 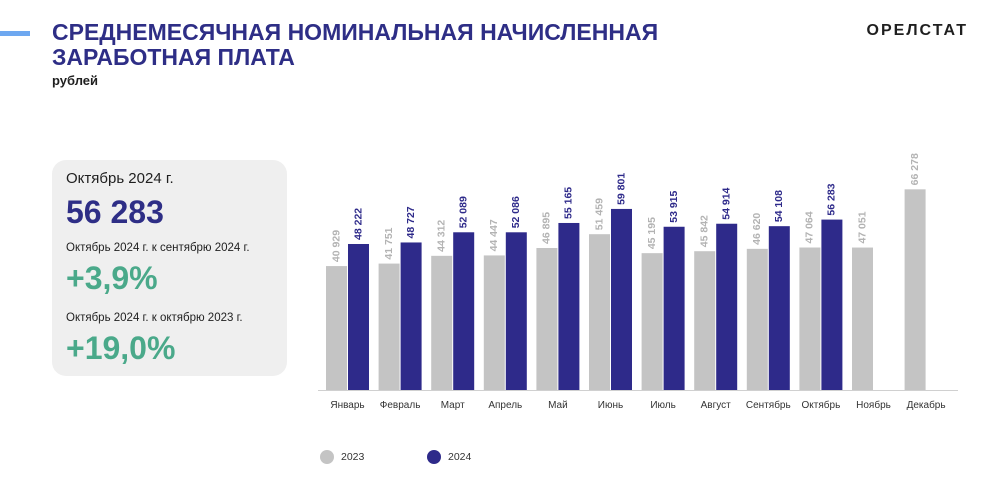 I want to click on data-label-2024: 48 222, so click(x=358, y=224).